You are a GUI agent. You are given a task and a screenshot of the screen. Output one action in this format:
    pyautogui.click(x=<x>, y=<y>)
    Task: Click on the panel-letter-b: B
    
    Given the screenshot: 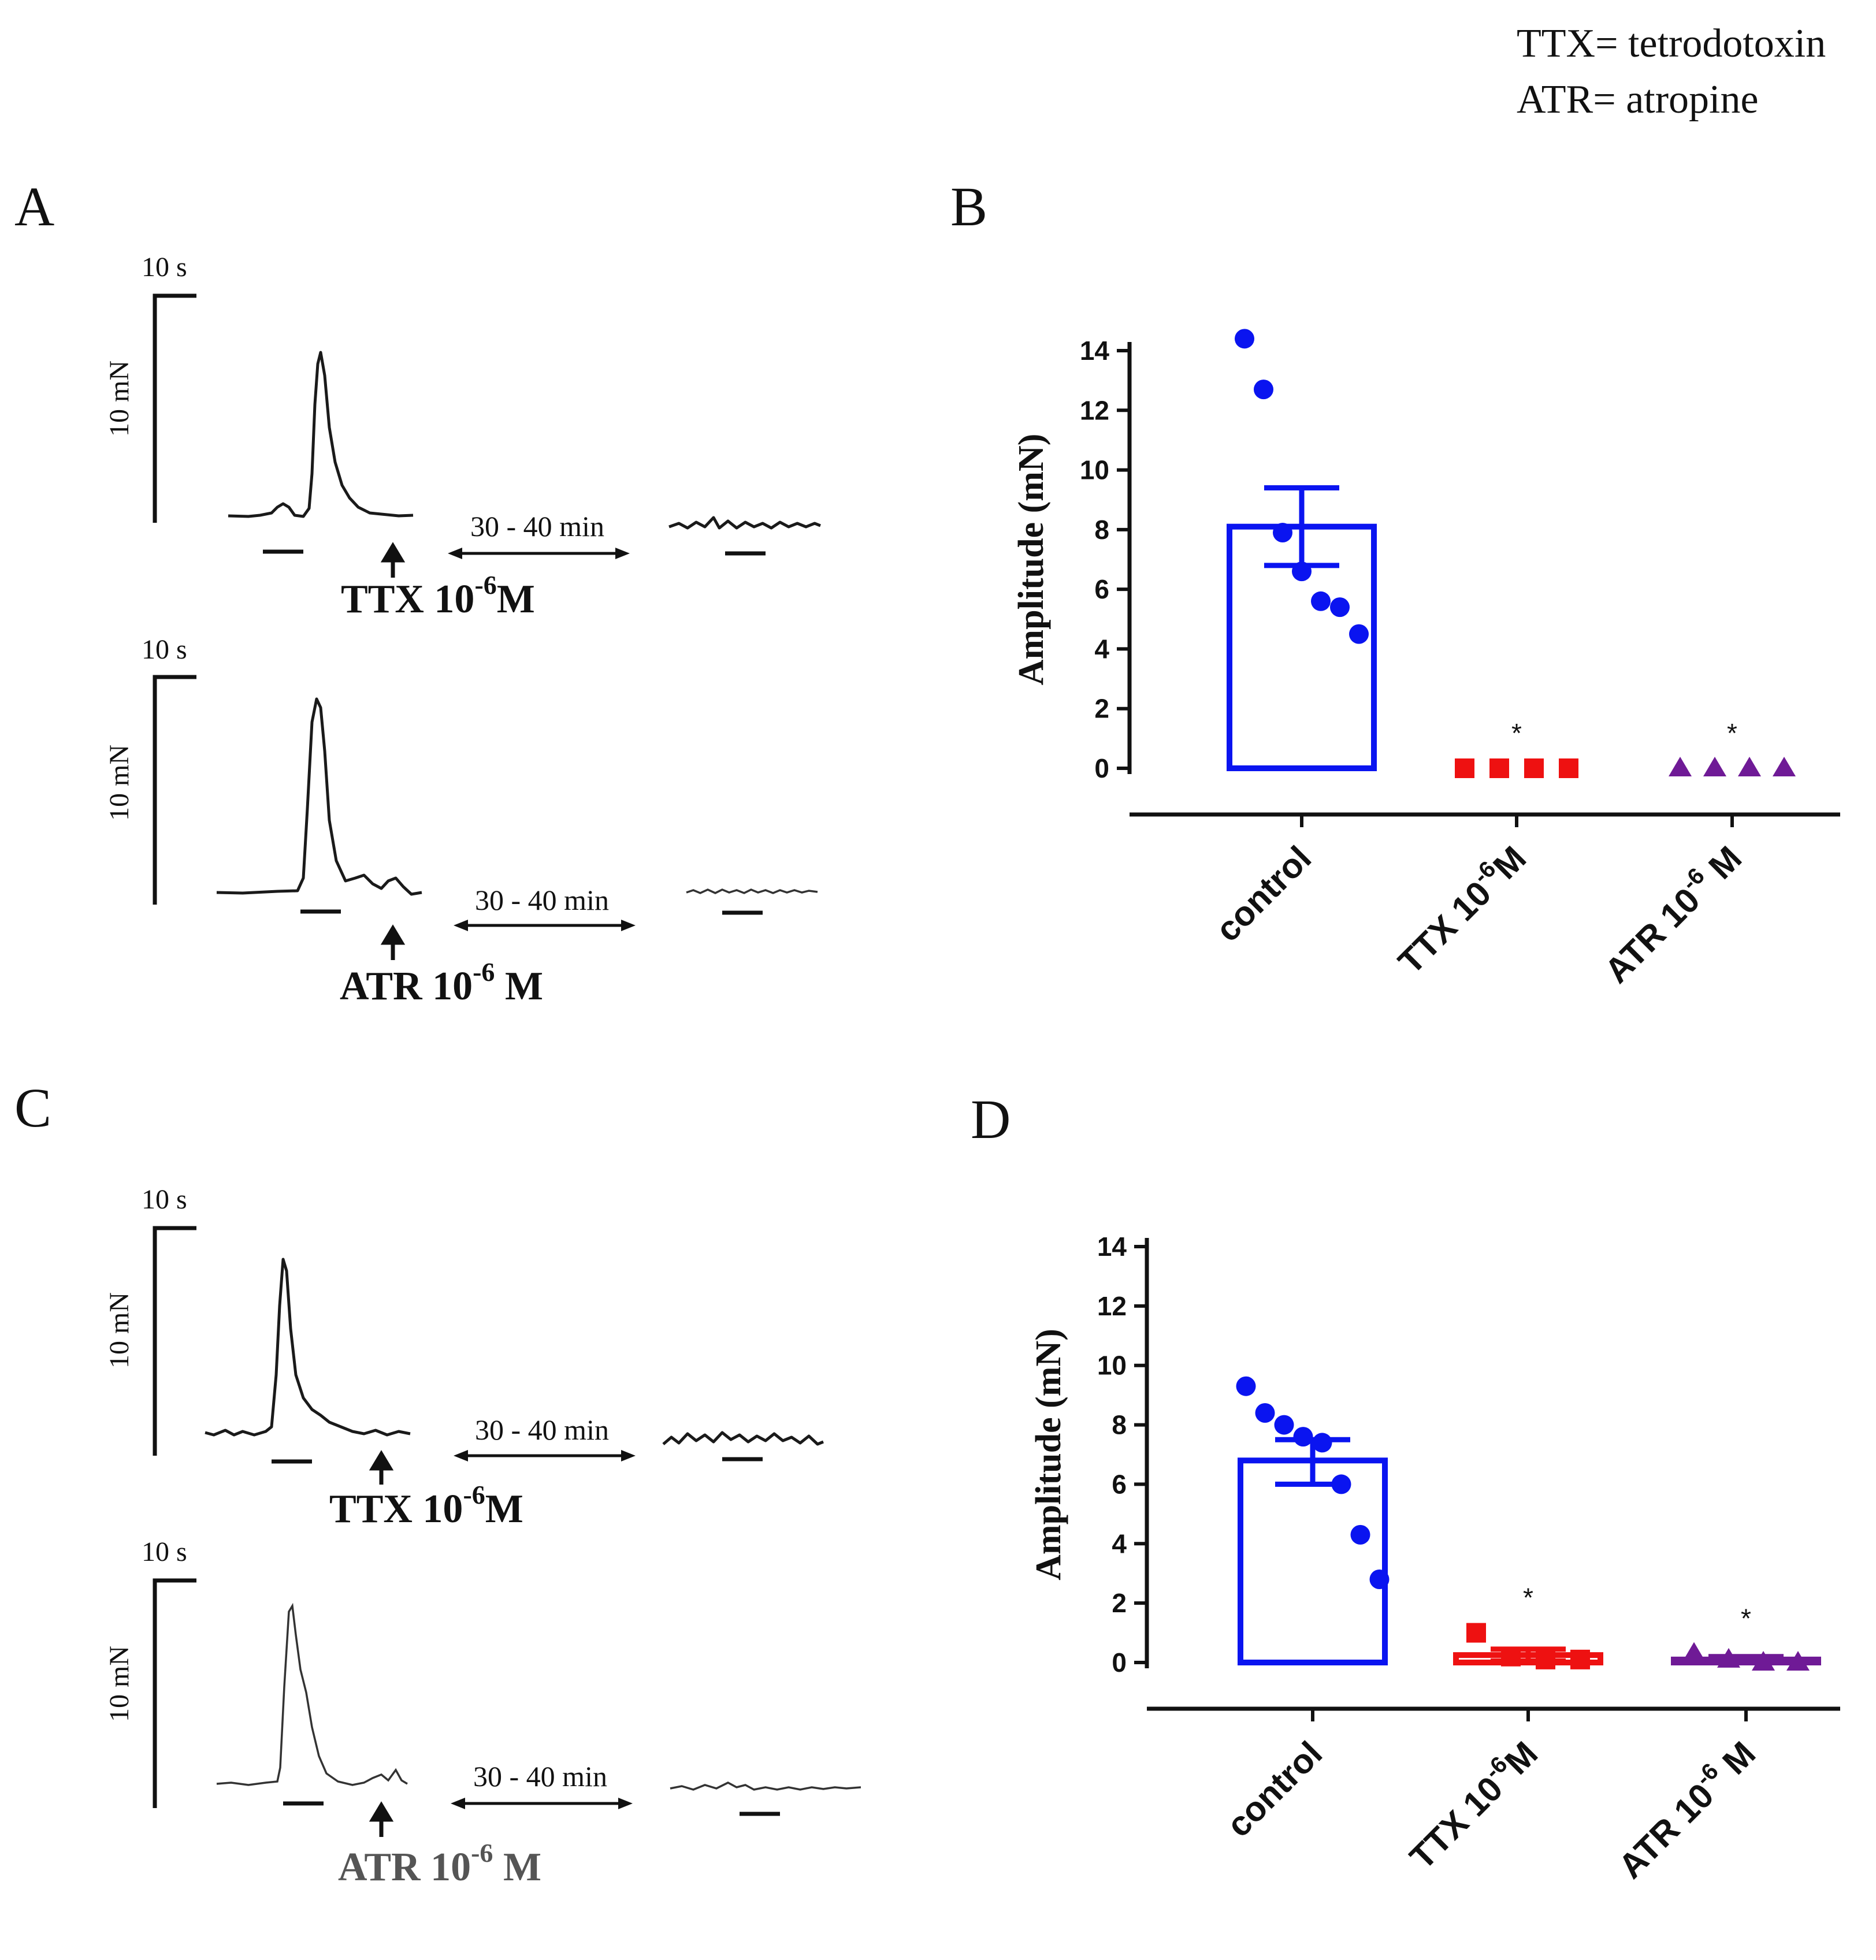 What is the action you would take?
    pyautogui.click(x=968, y=206)
    